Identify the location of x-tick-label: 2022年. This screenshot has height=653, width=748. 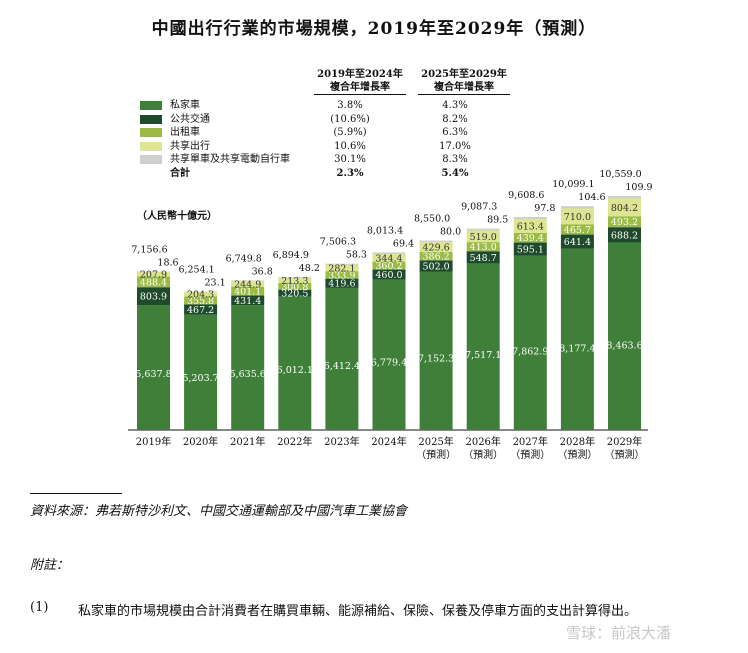
(294, 441).